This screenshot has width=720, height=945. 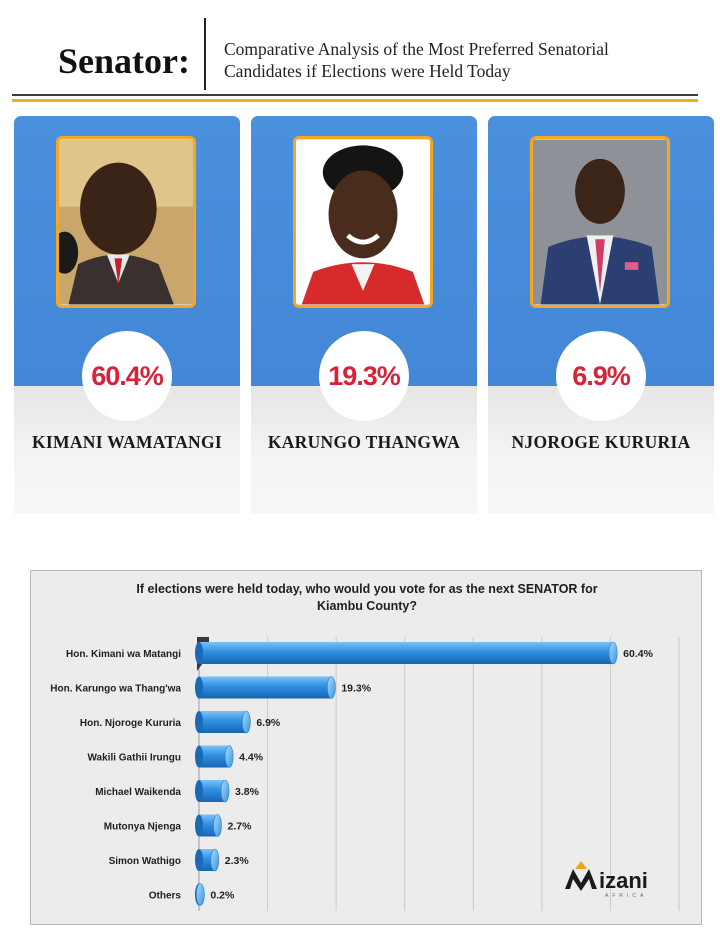 I want to click on header-rule-gold, so click(x=355, y=100).